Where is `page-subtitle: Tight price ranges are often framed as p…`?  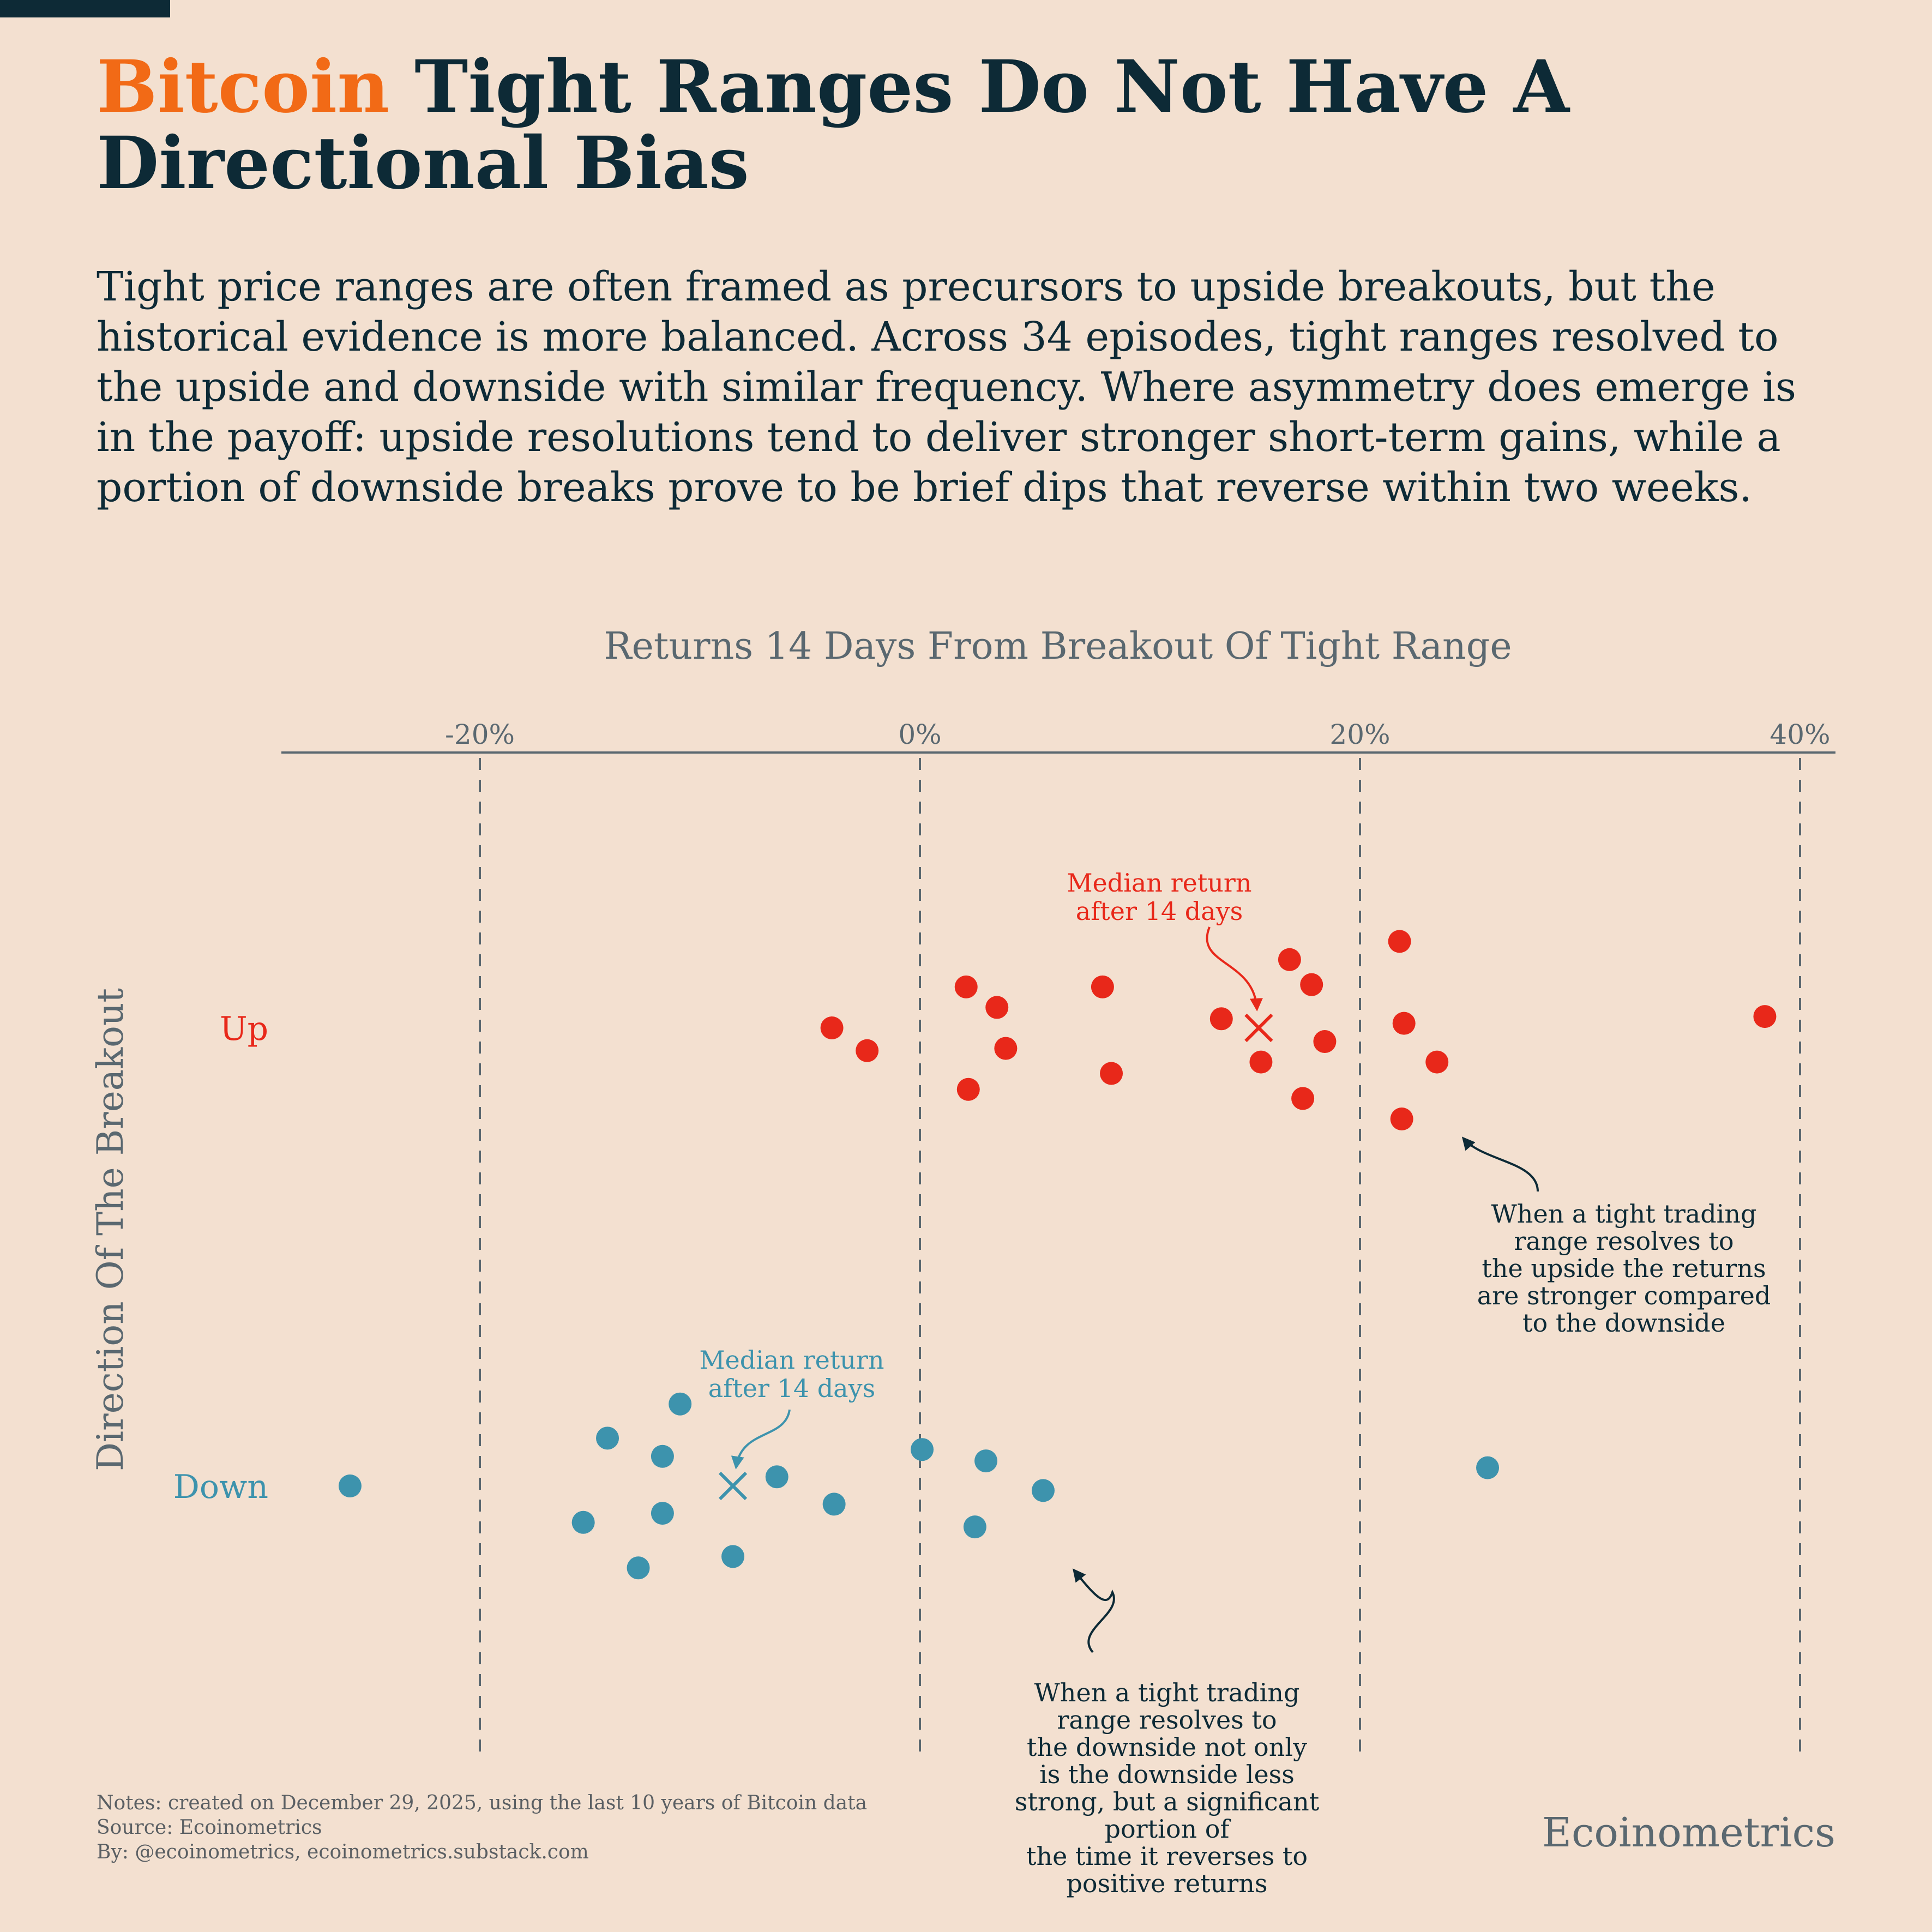 page-subtitle: Tight price ranges are often framed as p… is located at coordinates (946, 387).